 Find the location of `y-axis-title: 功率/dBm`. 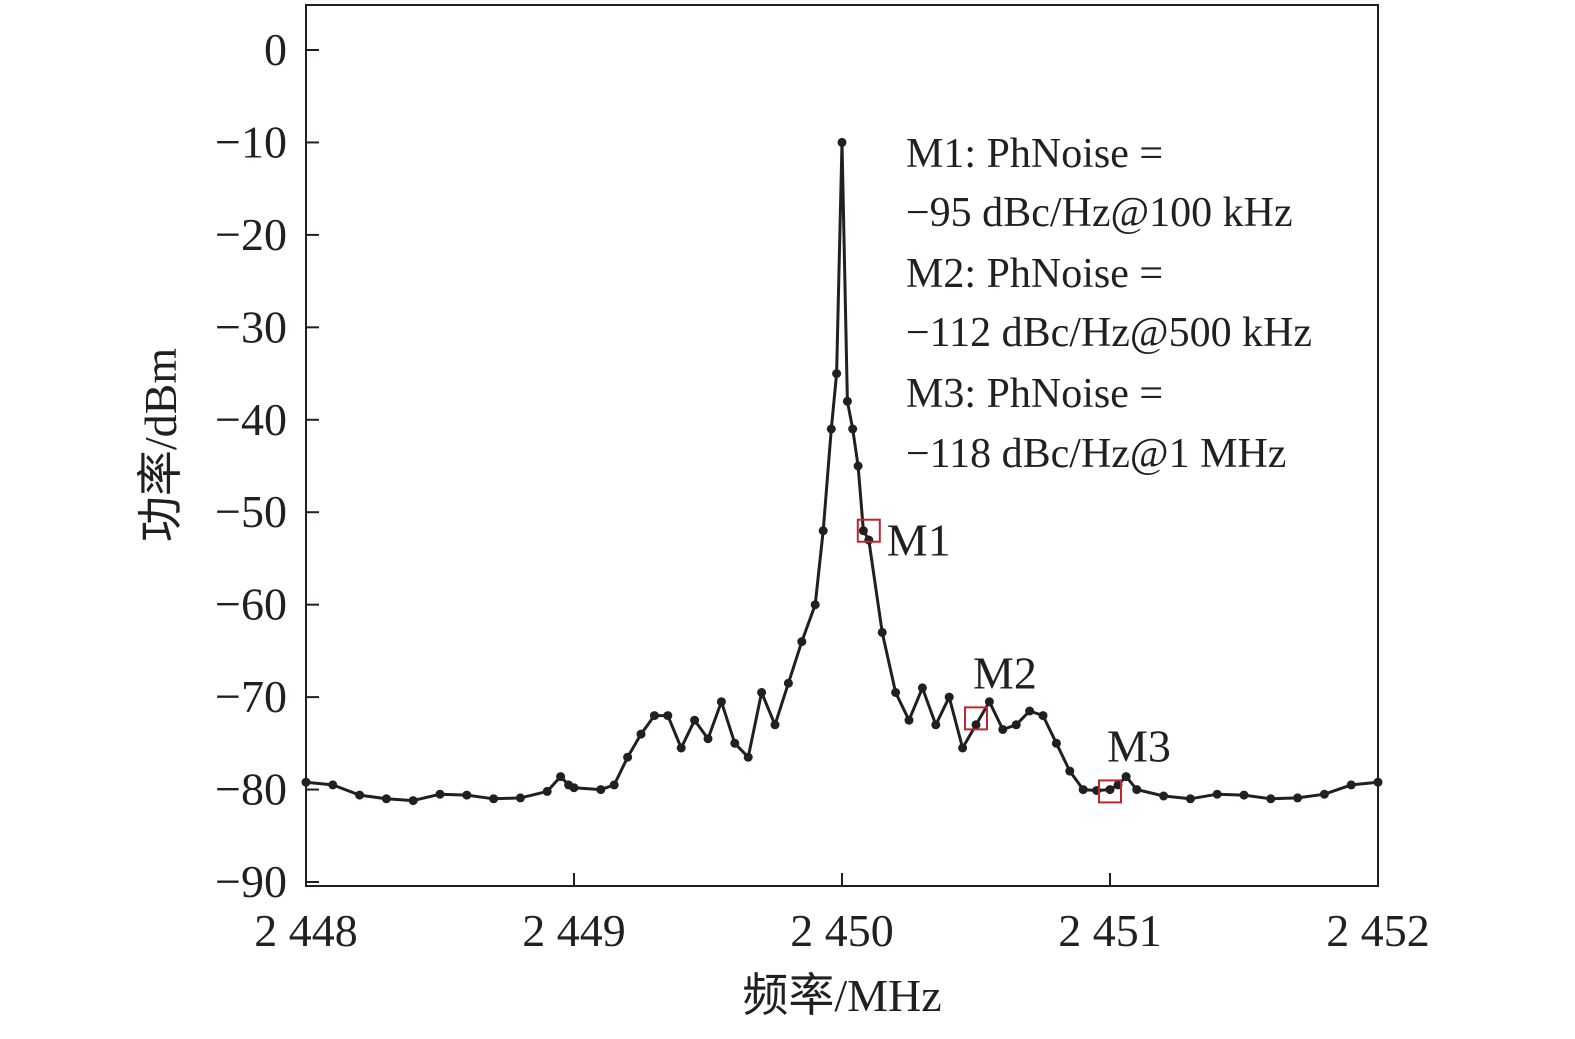

y-axis-title: 功率/dBm is located at coordinates (160, 445).